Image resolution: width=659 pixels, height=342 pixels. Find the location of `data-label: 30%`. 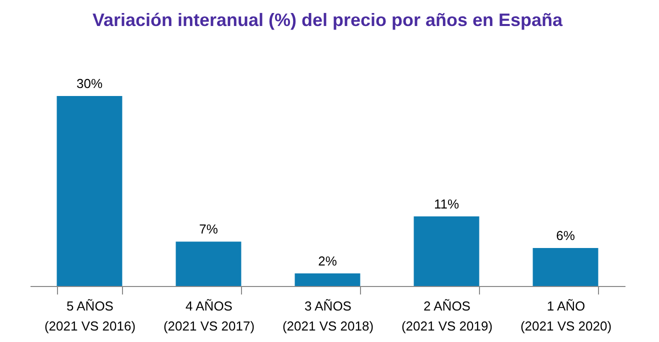

data-label: 30% is located at coordinates (89, 83).